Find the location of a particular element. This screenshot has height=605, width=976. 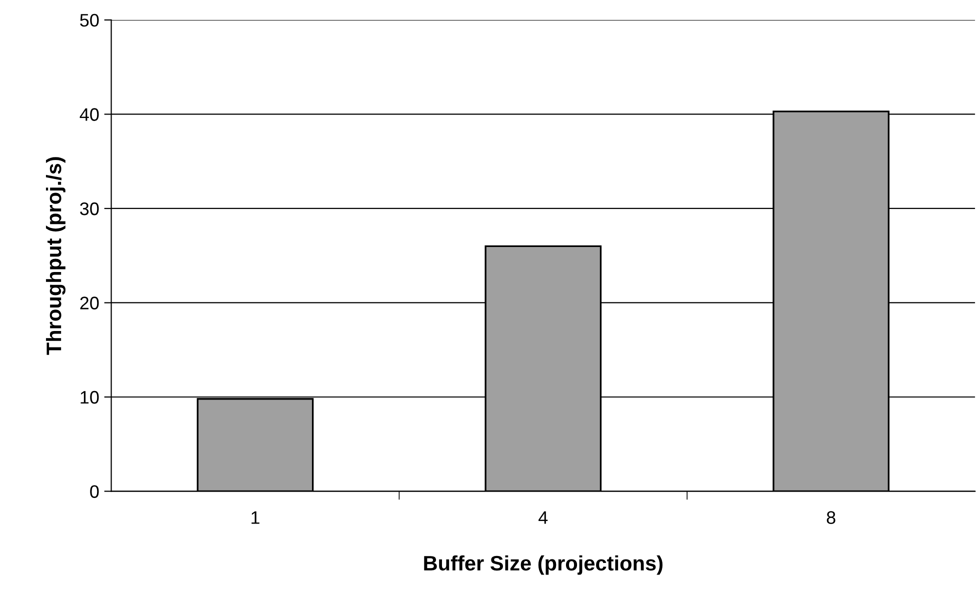

y-tick-label: 10 is located at coordinates (89, 397).